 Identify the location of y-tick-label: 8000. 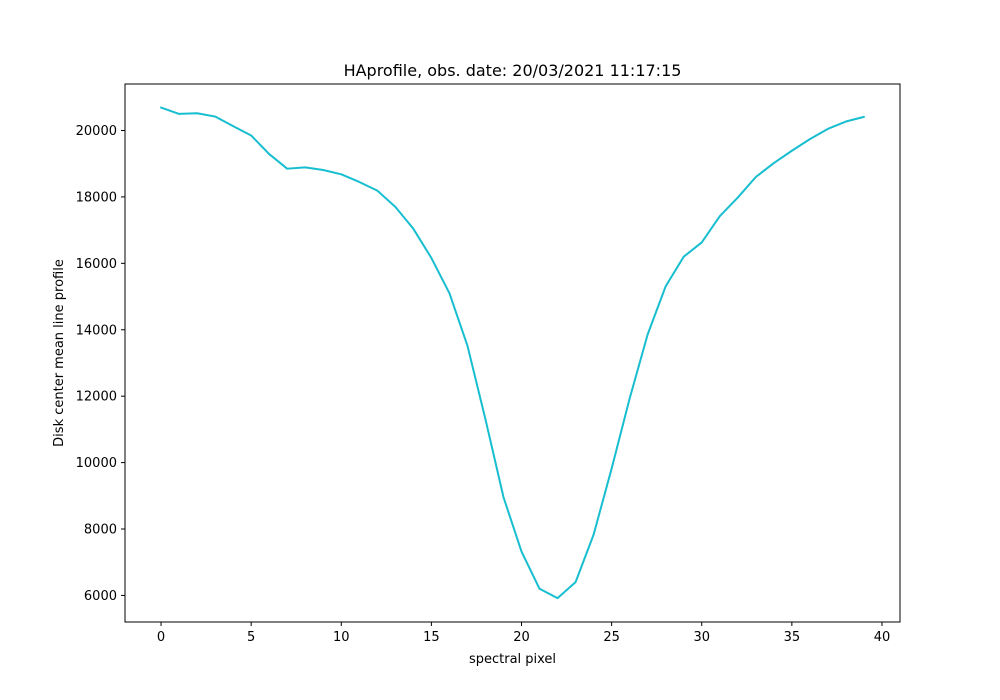
(100, 530).